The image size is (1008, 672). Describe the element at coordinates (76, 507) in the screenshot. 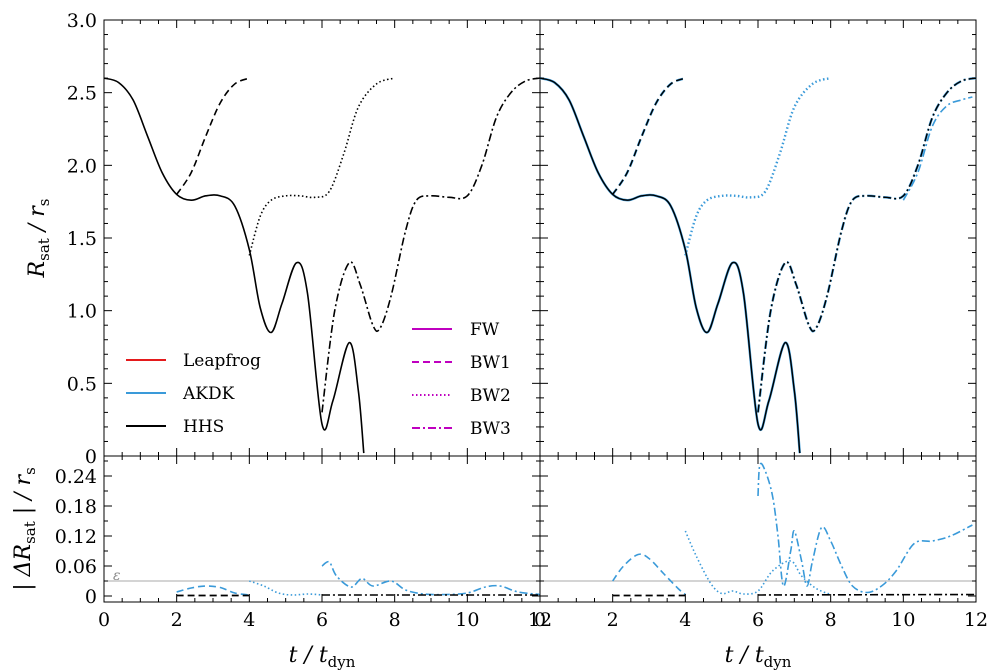

I see `bottom-y-tick-label: 0.18` at that location.